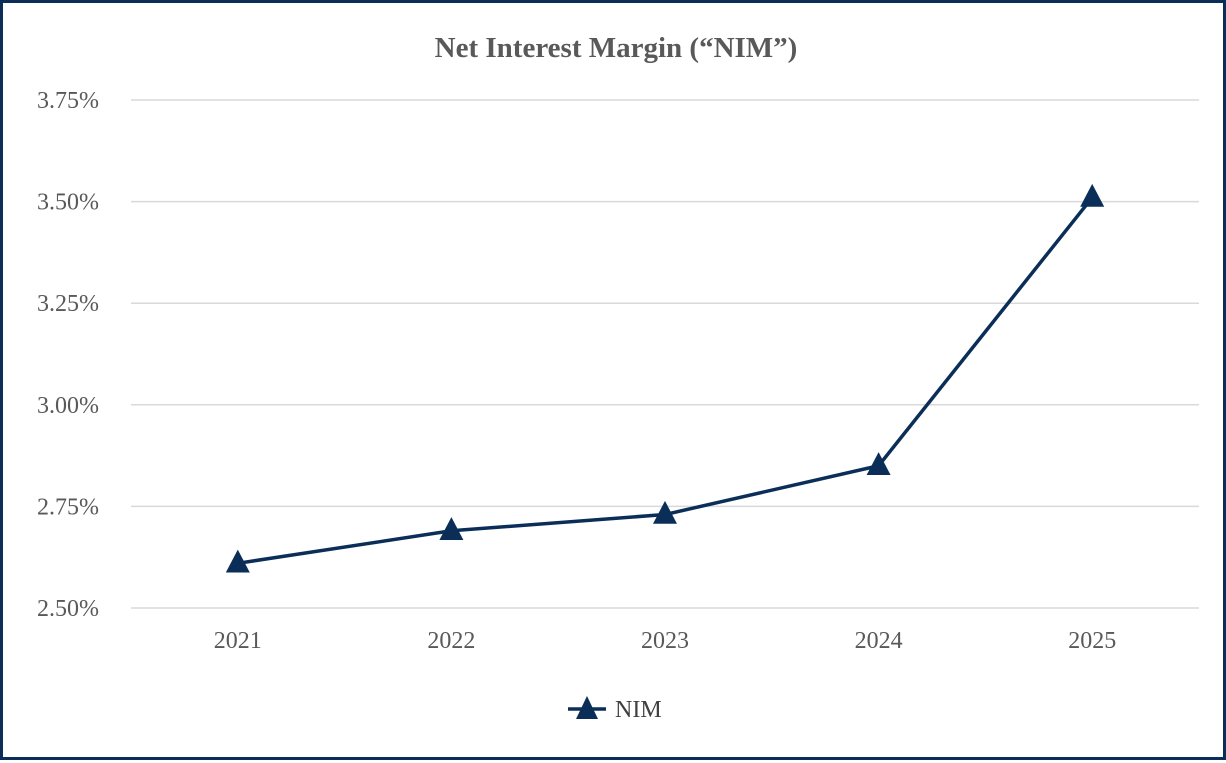  Describe the element at coordinates (587, 707) in the screenshot. I see `legend-triangle-marker` at that location.